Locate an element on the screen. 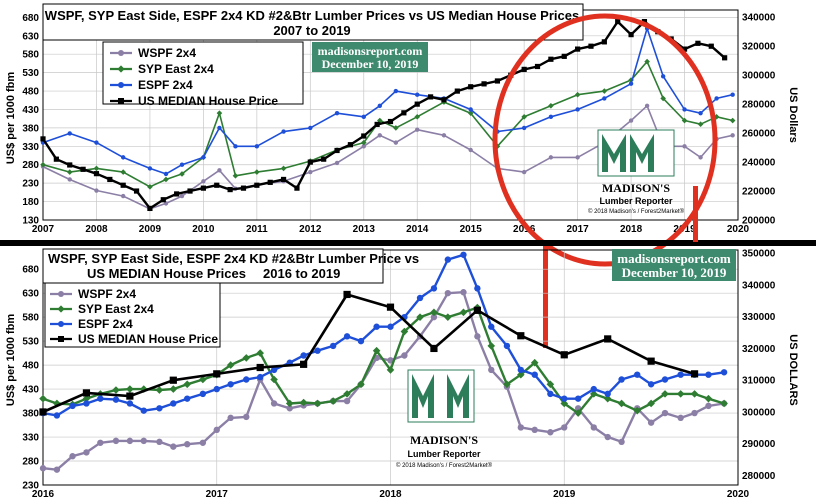 The height and width of the screenshot is (502, 816). y2-tick-label: 240000 is located at coordinates (759, 163).